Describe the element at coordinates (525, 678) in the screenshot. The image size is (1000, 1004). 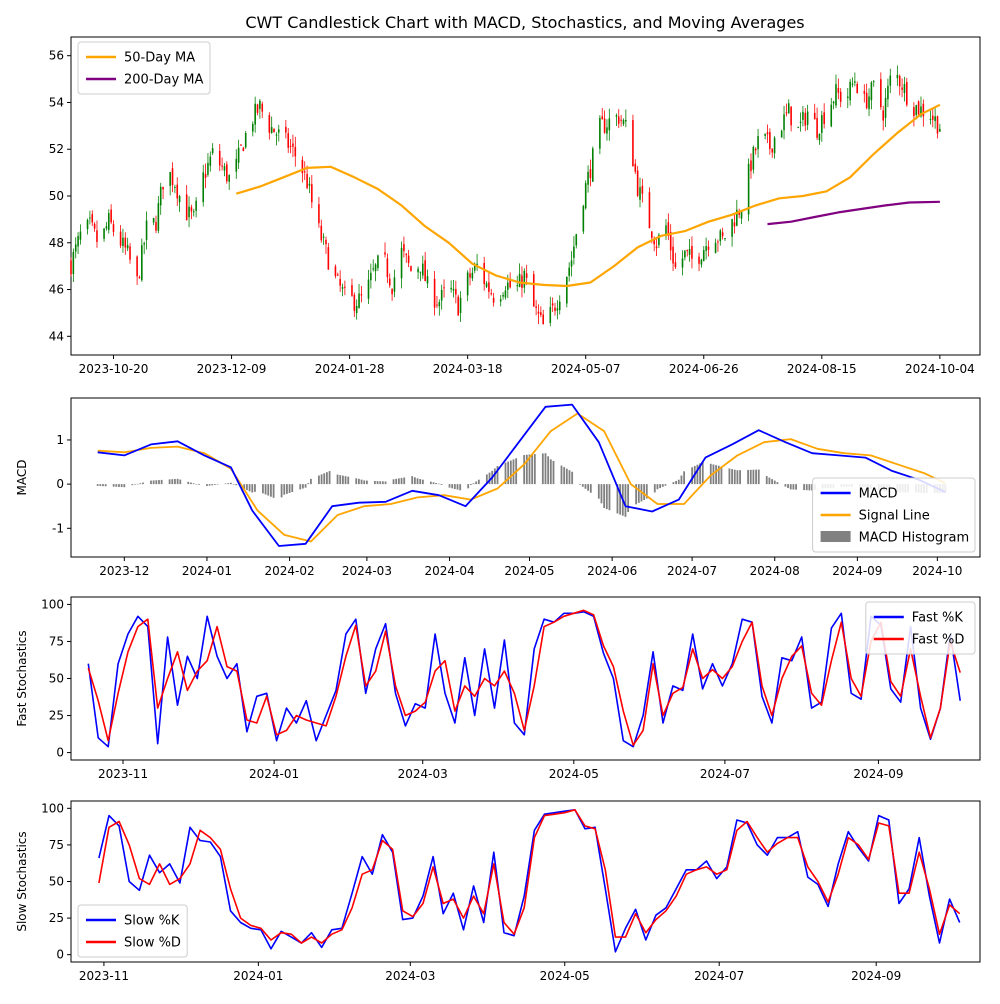
I see `fast_stoch-axes-frame` at that location.